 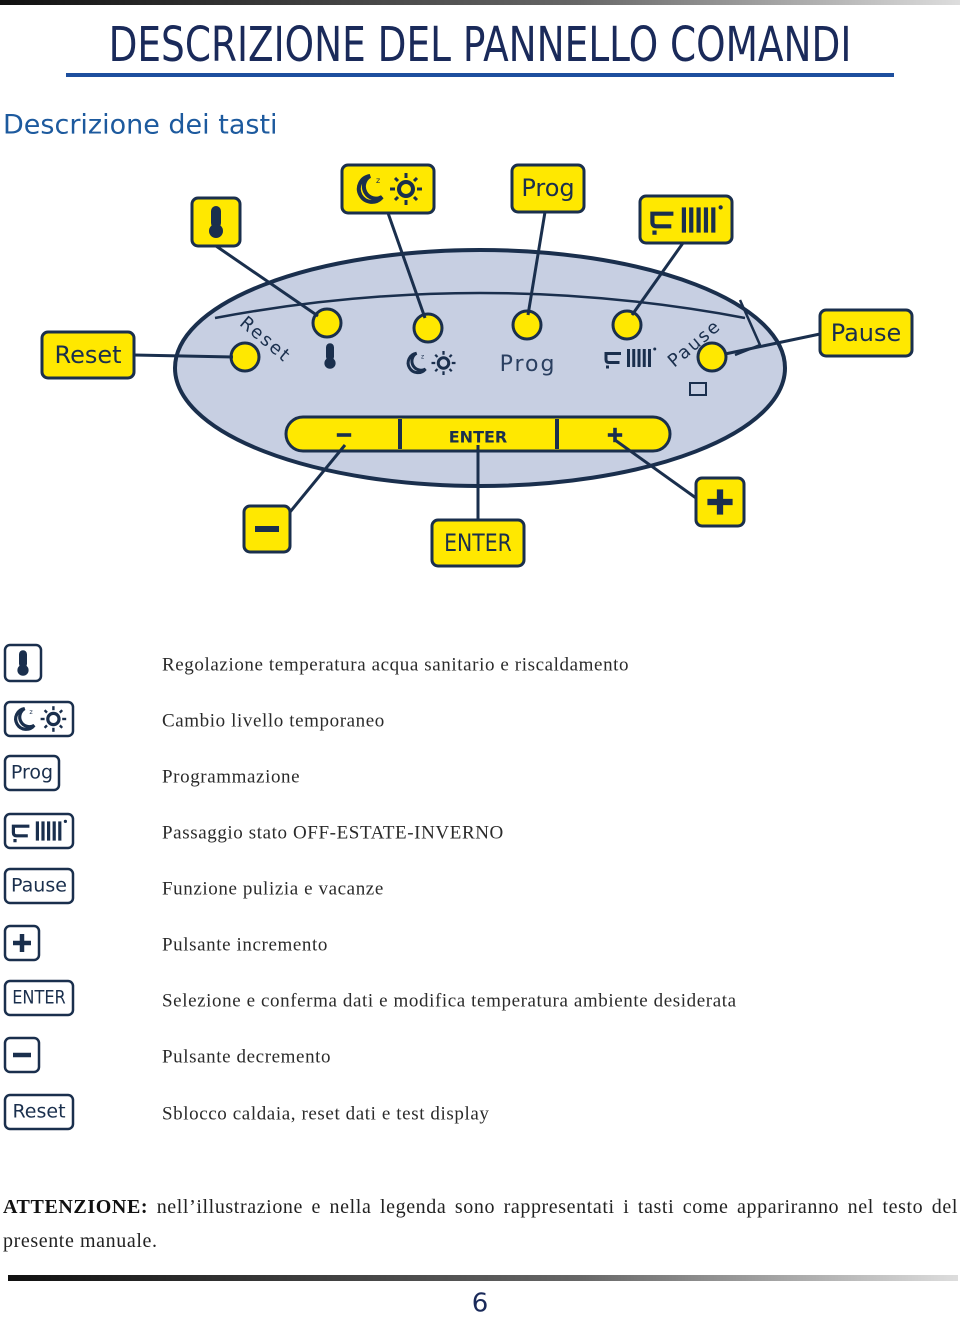 I want to click on top-rule, so click(x=480, y=2).